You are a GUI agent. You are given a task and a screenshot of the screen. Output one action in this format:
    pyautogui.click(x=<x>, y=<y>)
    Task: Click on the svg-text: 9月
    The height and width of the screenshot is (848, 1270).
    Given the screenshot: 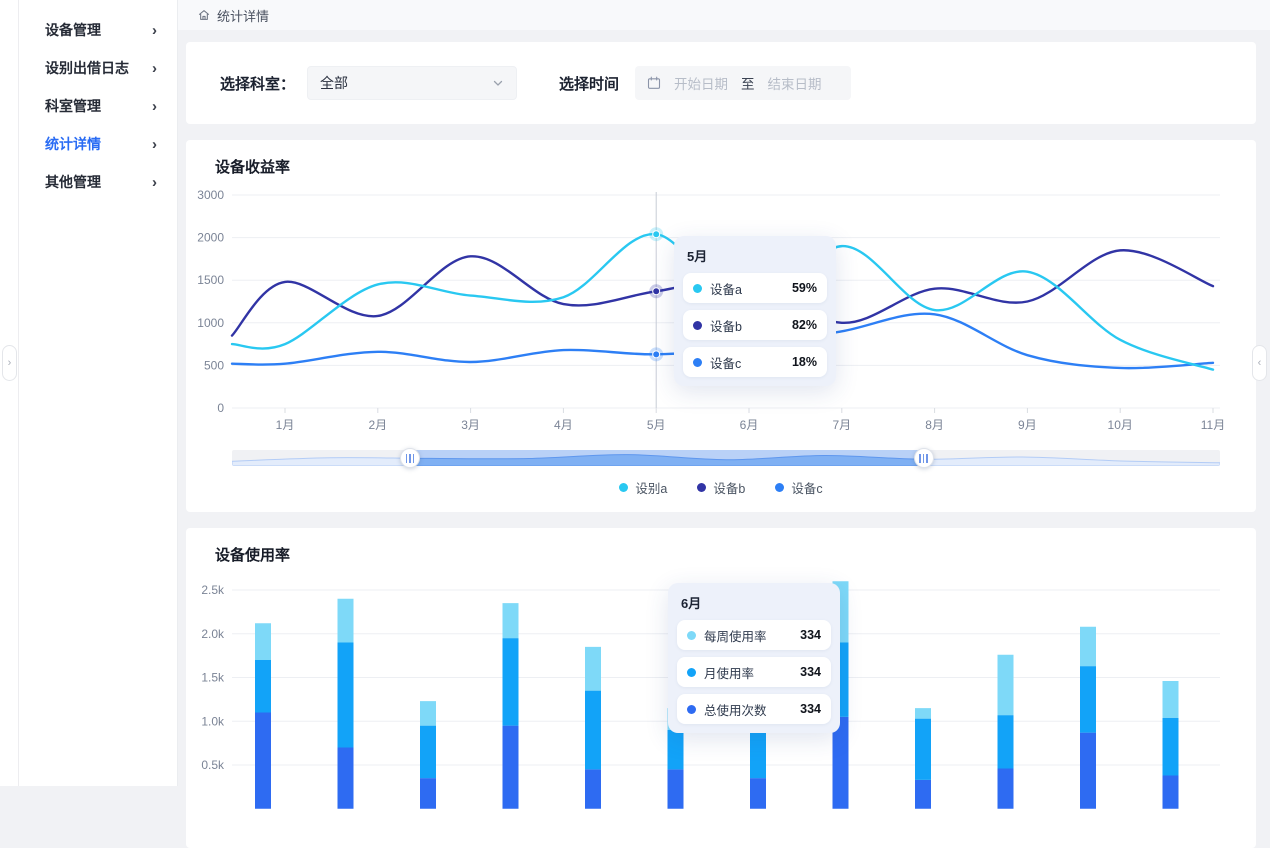 What is the action you would take?
    pyautogui.click(x=1027, y=425)
    